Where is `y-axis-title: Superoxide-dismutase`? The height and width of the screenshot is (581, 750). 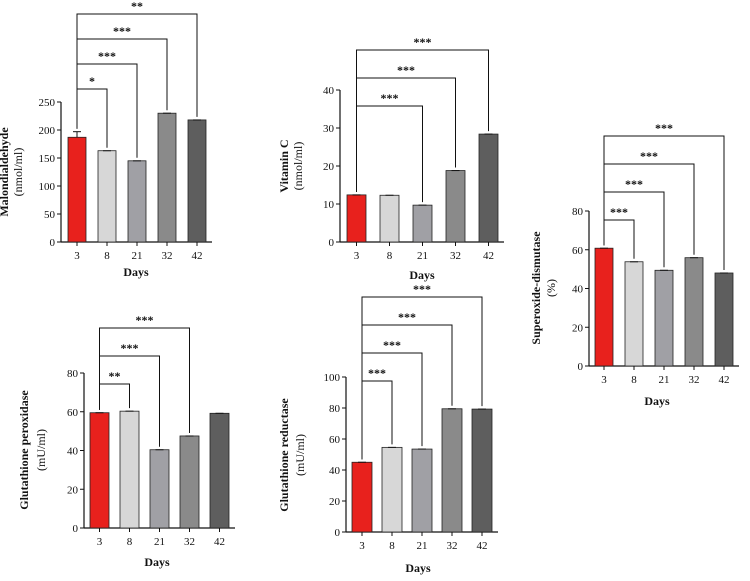 y-axis-title: Superoxide-dismutase is located at coordinates (536, 288).